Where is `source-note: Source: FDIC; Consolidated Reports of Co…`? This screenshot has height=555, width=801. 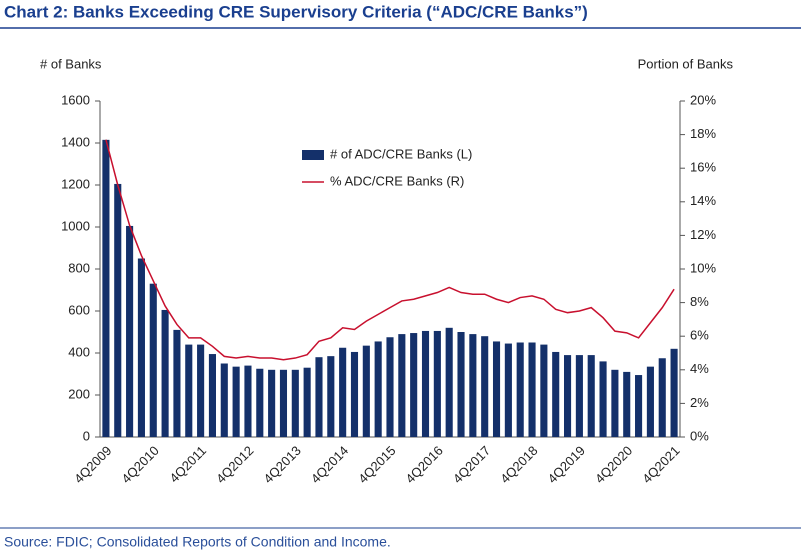
source-note: Source: FDIC; Consolidated Reports of Co… is located at coordinates (197, 542).